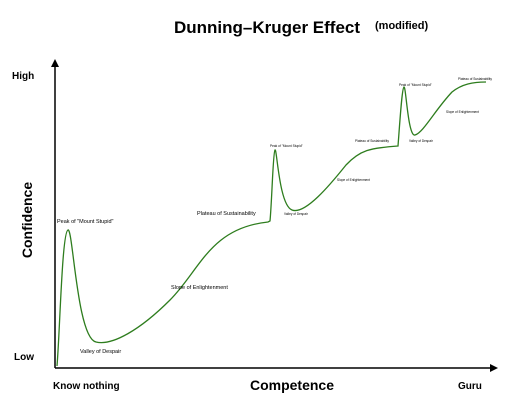 The width and height of the screenshot is (527, 411). What do you see at coordinates (24, 357) in the screenshot?
I see `y-tick-low: Low` at bounding box center [24, 357].